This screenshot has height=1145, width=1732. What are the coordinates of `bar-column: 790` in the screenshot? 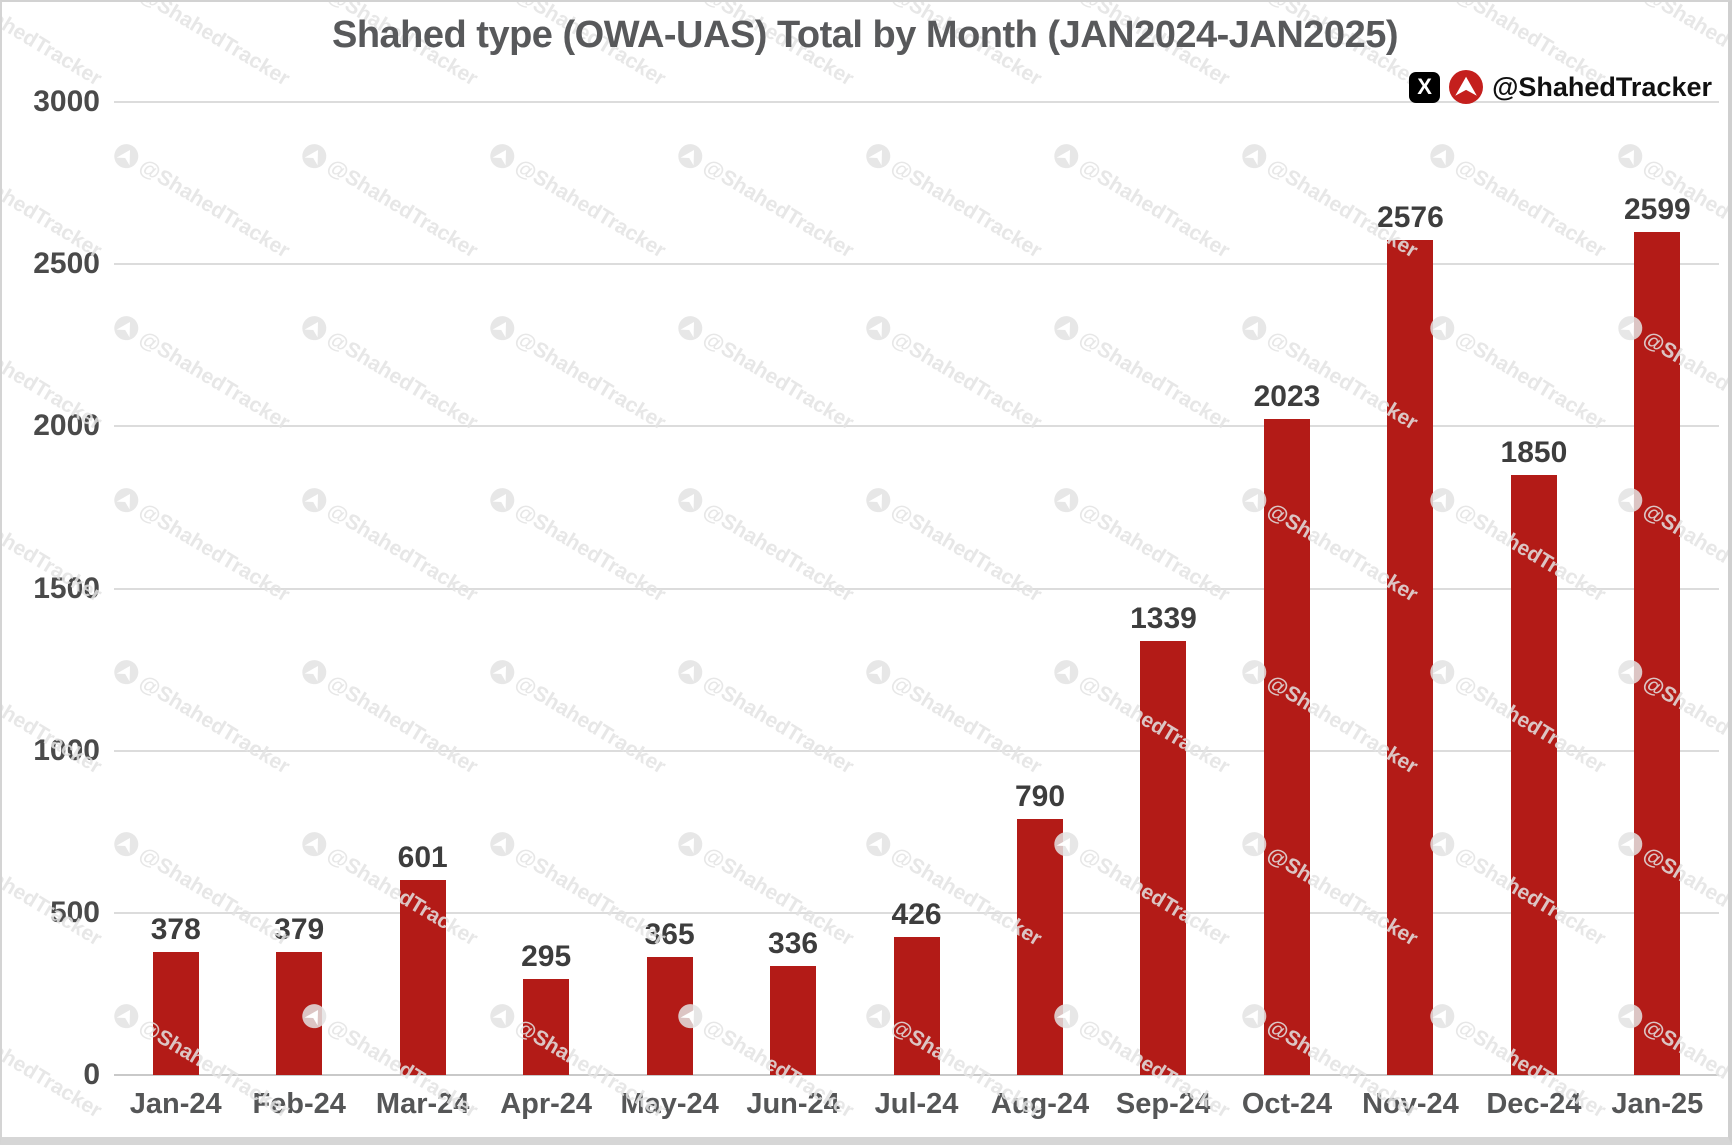 It's located at (1039, 588).